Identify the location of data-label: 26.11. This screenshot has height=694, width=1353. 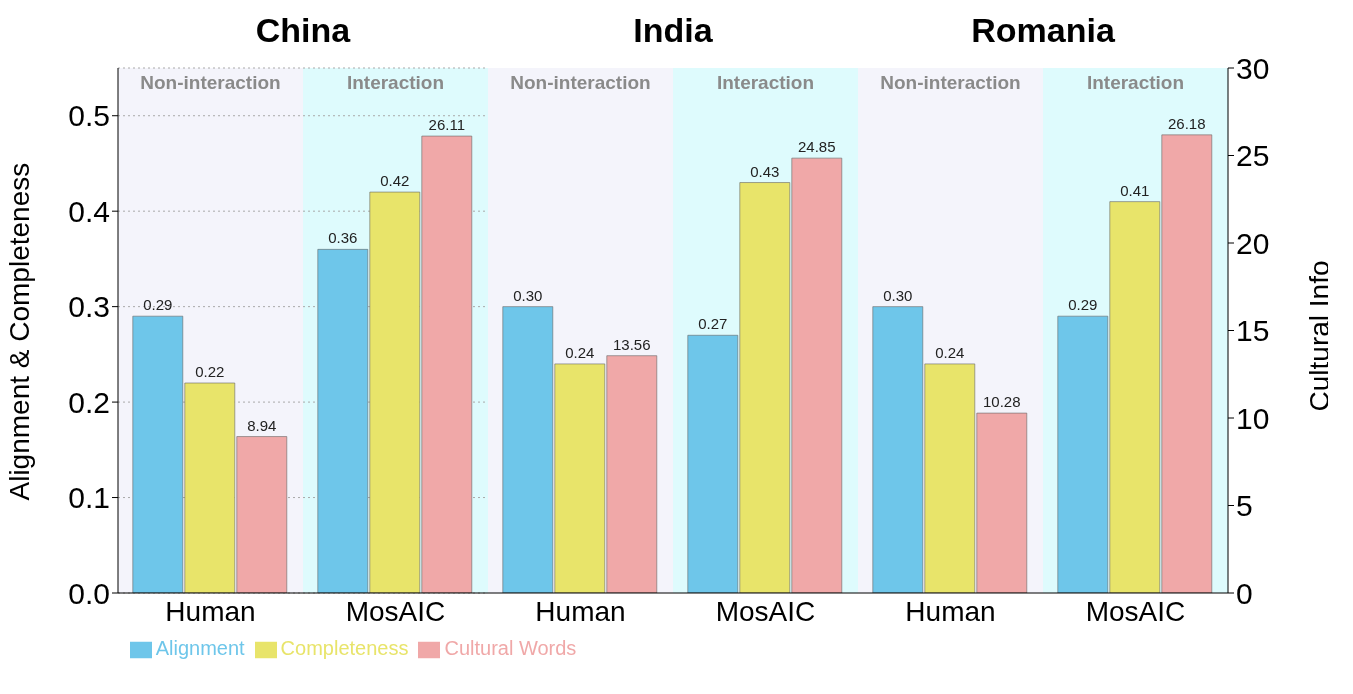
(447, 125).